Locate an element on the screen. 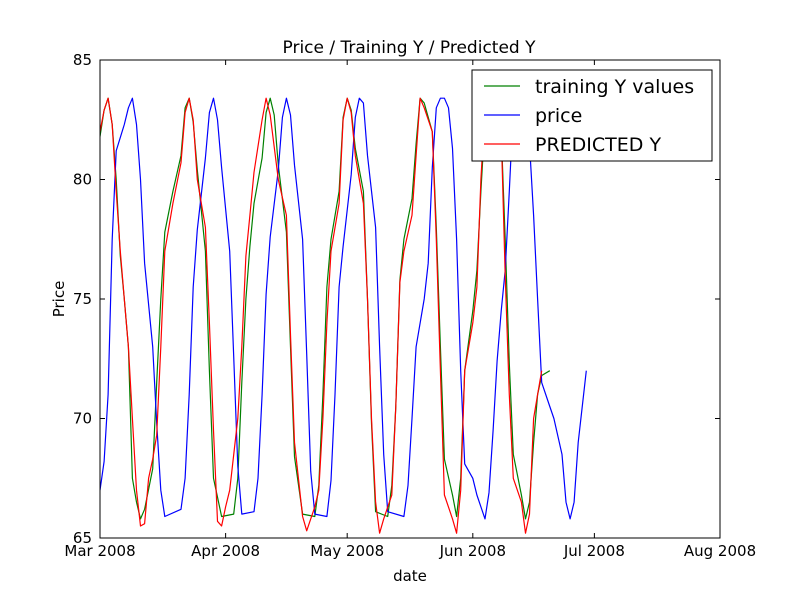 The image size is (800, 597). y-tick-label: 65 is located at coordinates (82, 538).